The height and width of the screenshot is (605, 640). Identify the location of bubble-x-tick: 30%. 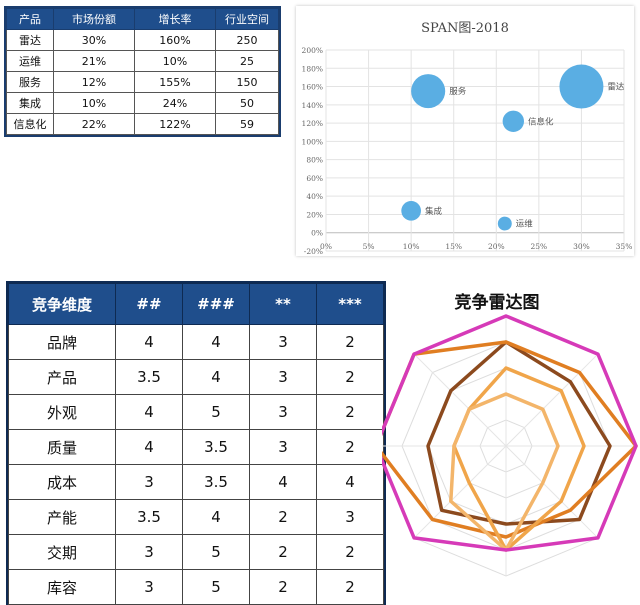
(581, 246).